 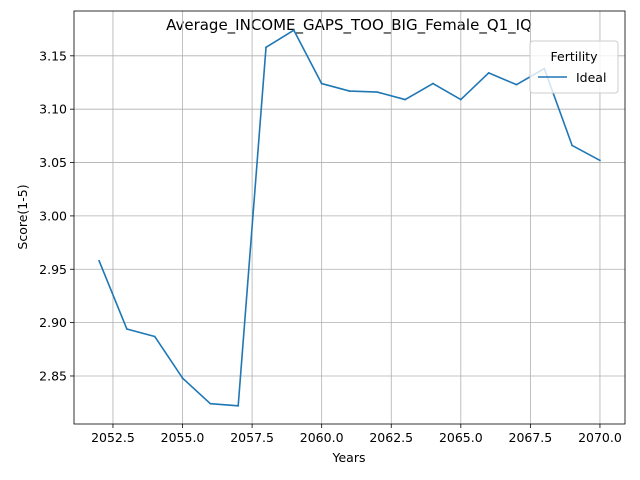 I want to click on x-tick-label: 2067.5, so click(x=531, y=437).